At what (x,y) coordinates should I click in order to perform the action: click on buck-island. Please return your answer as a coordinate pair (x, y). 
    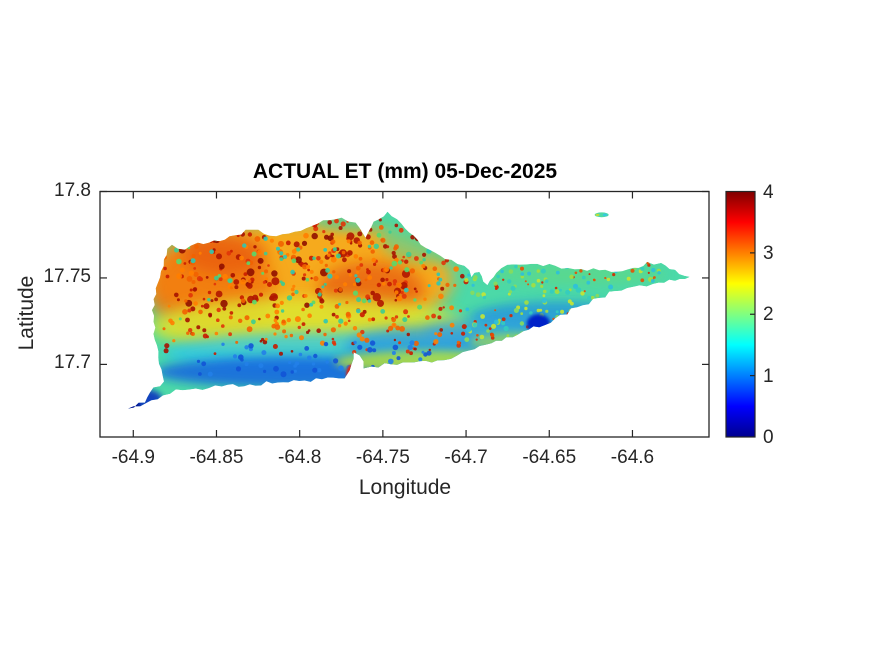
    Looking at the image, I should click on (601, 215).